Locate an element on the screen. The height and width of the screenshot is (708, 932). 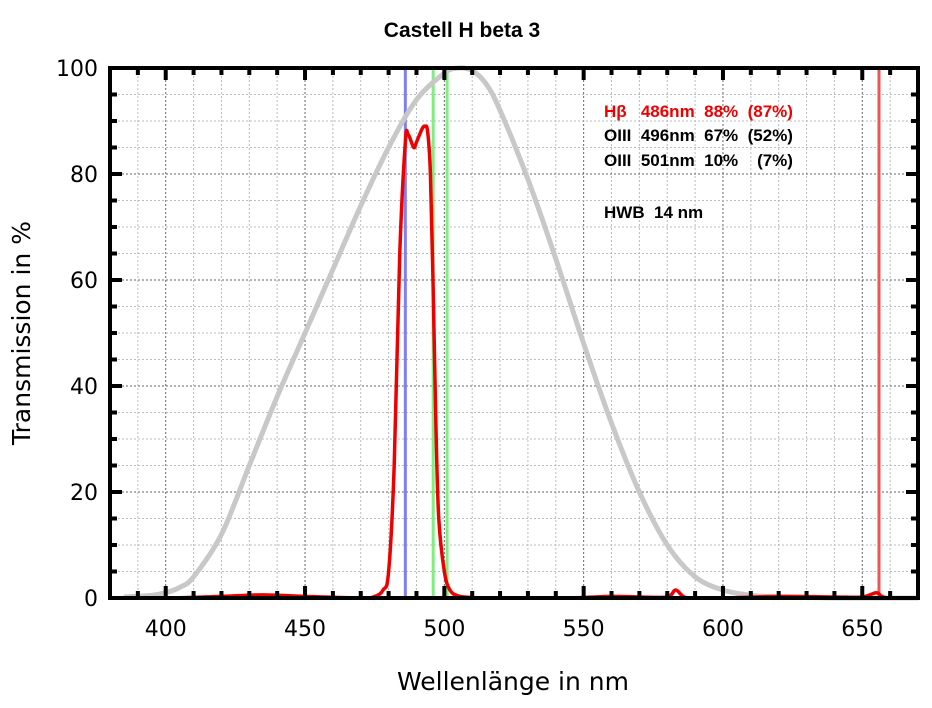
annotation-line: HWB 14 nm is located at coordinates (653, 212).